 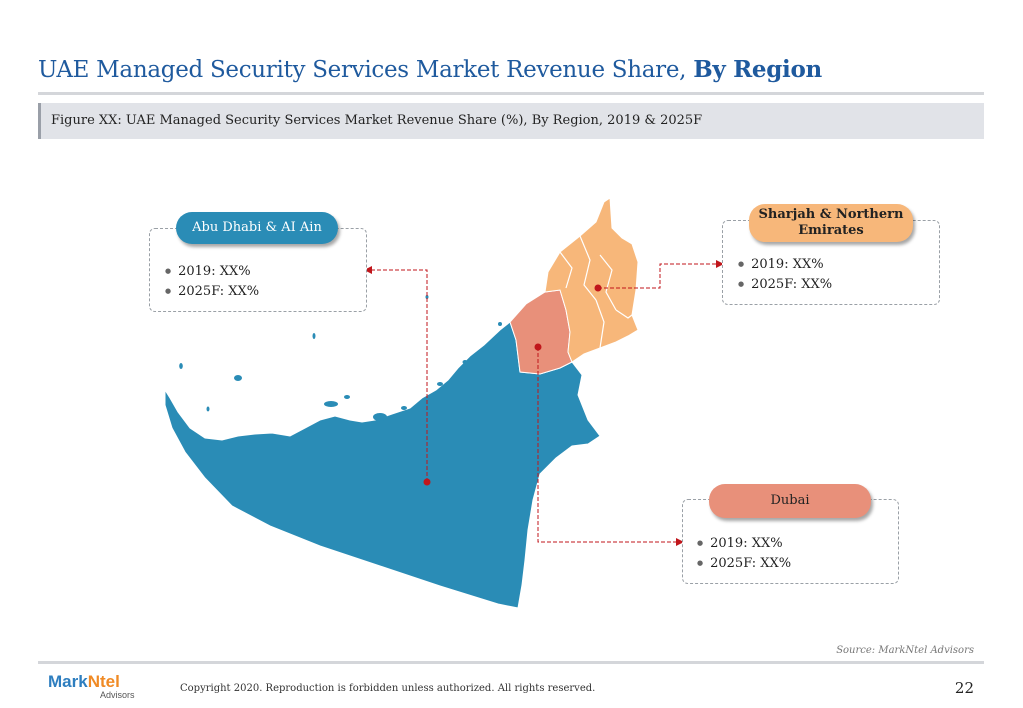 I want to click on marker-abu-dhabi, so click(x=427, y=482).